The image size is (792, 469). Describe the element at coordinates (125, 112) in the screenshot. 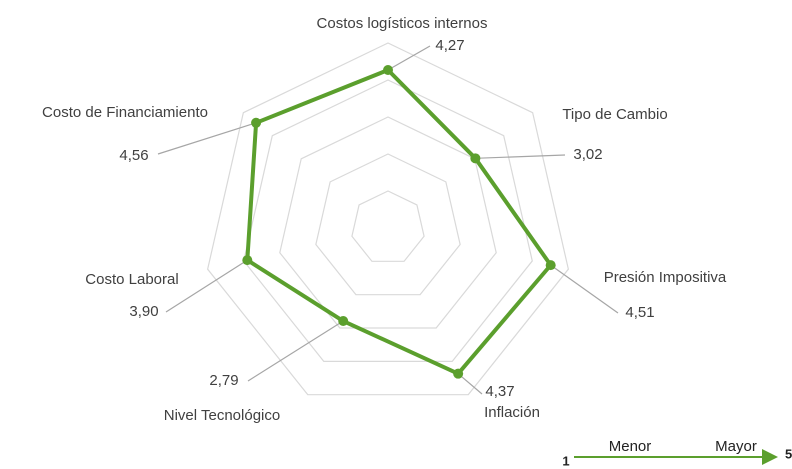

I see `category-label: Costo de Financiamiento` at that location.